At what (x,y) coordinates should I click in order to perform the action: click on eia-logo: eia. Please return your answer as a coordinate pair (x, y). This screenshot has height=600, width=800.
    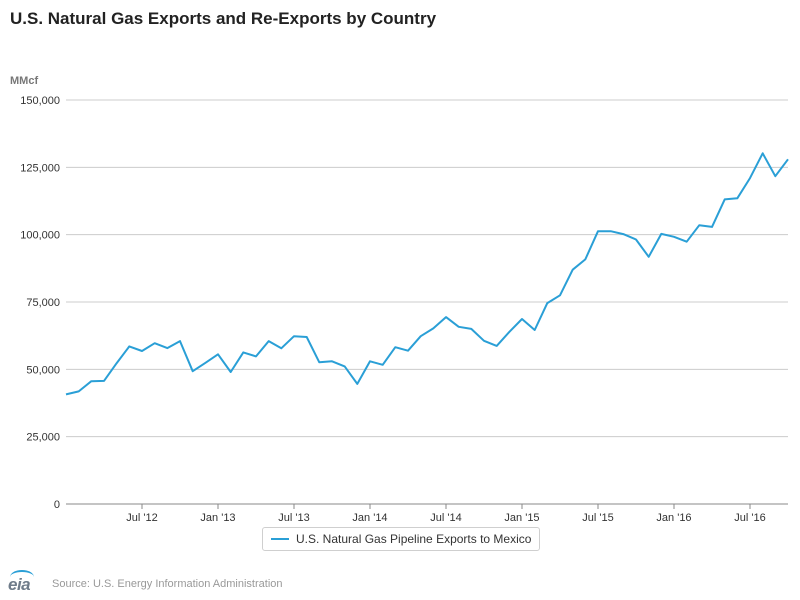
    Looking at the image, I should click on (25, 582).